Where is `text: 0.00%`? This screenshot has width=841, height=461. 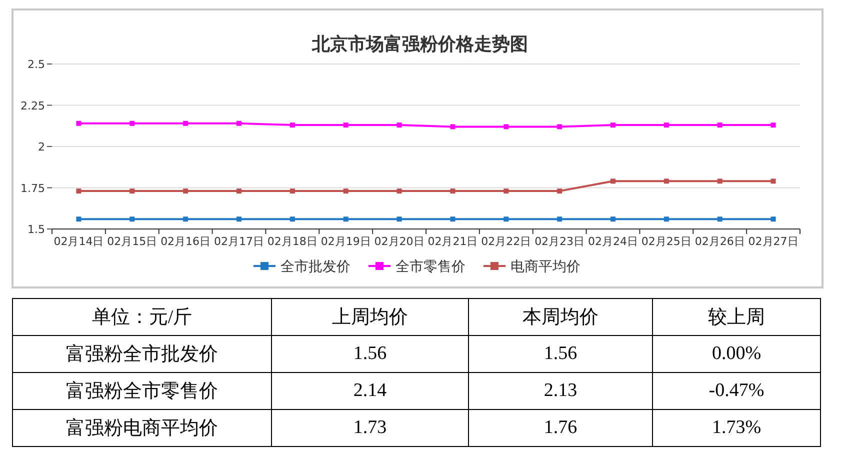
text: 0.00% is located at coordinates (736, 354).